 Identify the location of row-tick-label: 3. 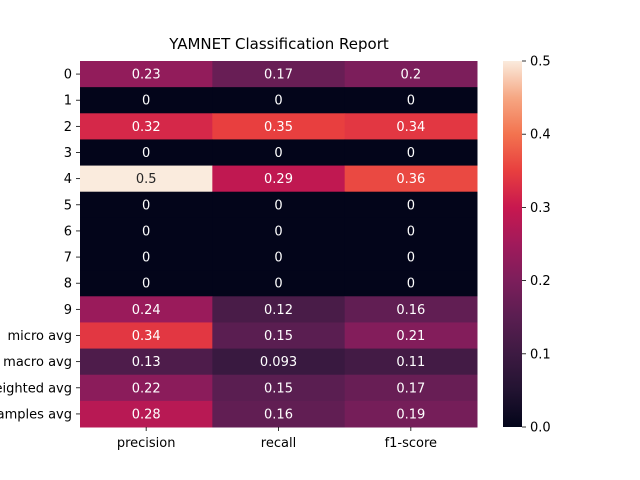
(68, 153).